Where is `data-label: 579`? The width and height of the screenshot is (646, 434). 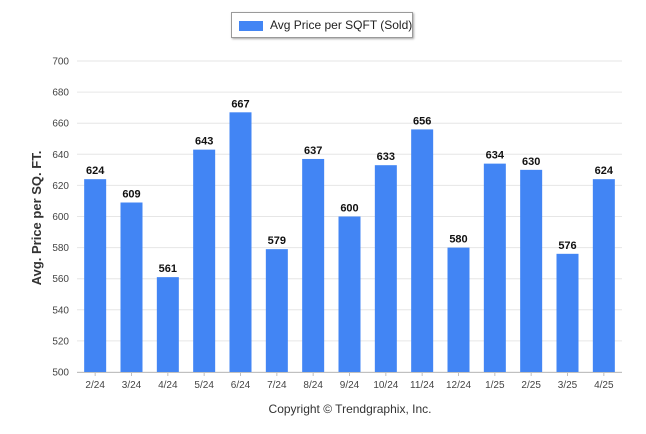 data-label: 579 is located at coordinates (277, 241).